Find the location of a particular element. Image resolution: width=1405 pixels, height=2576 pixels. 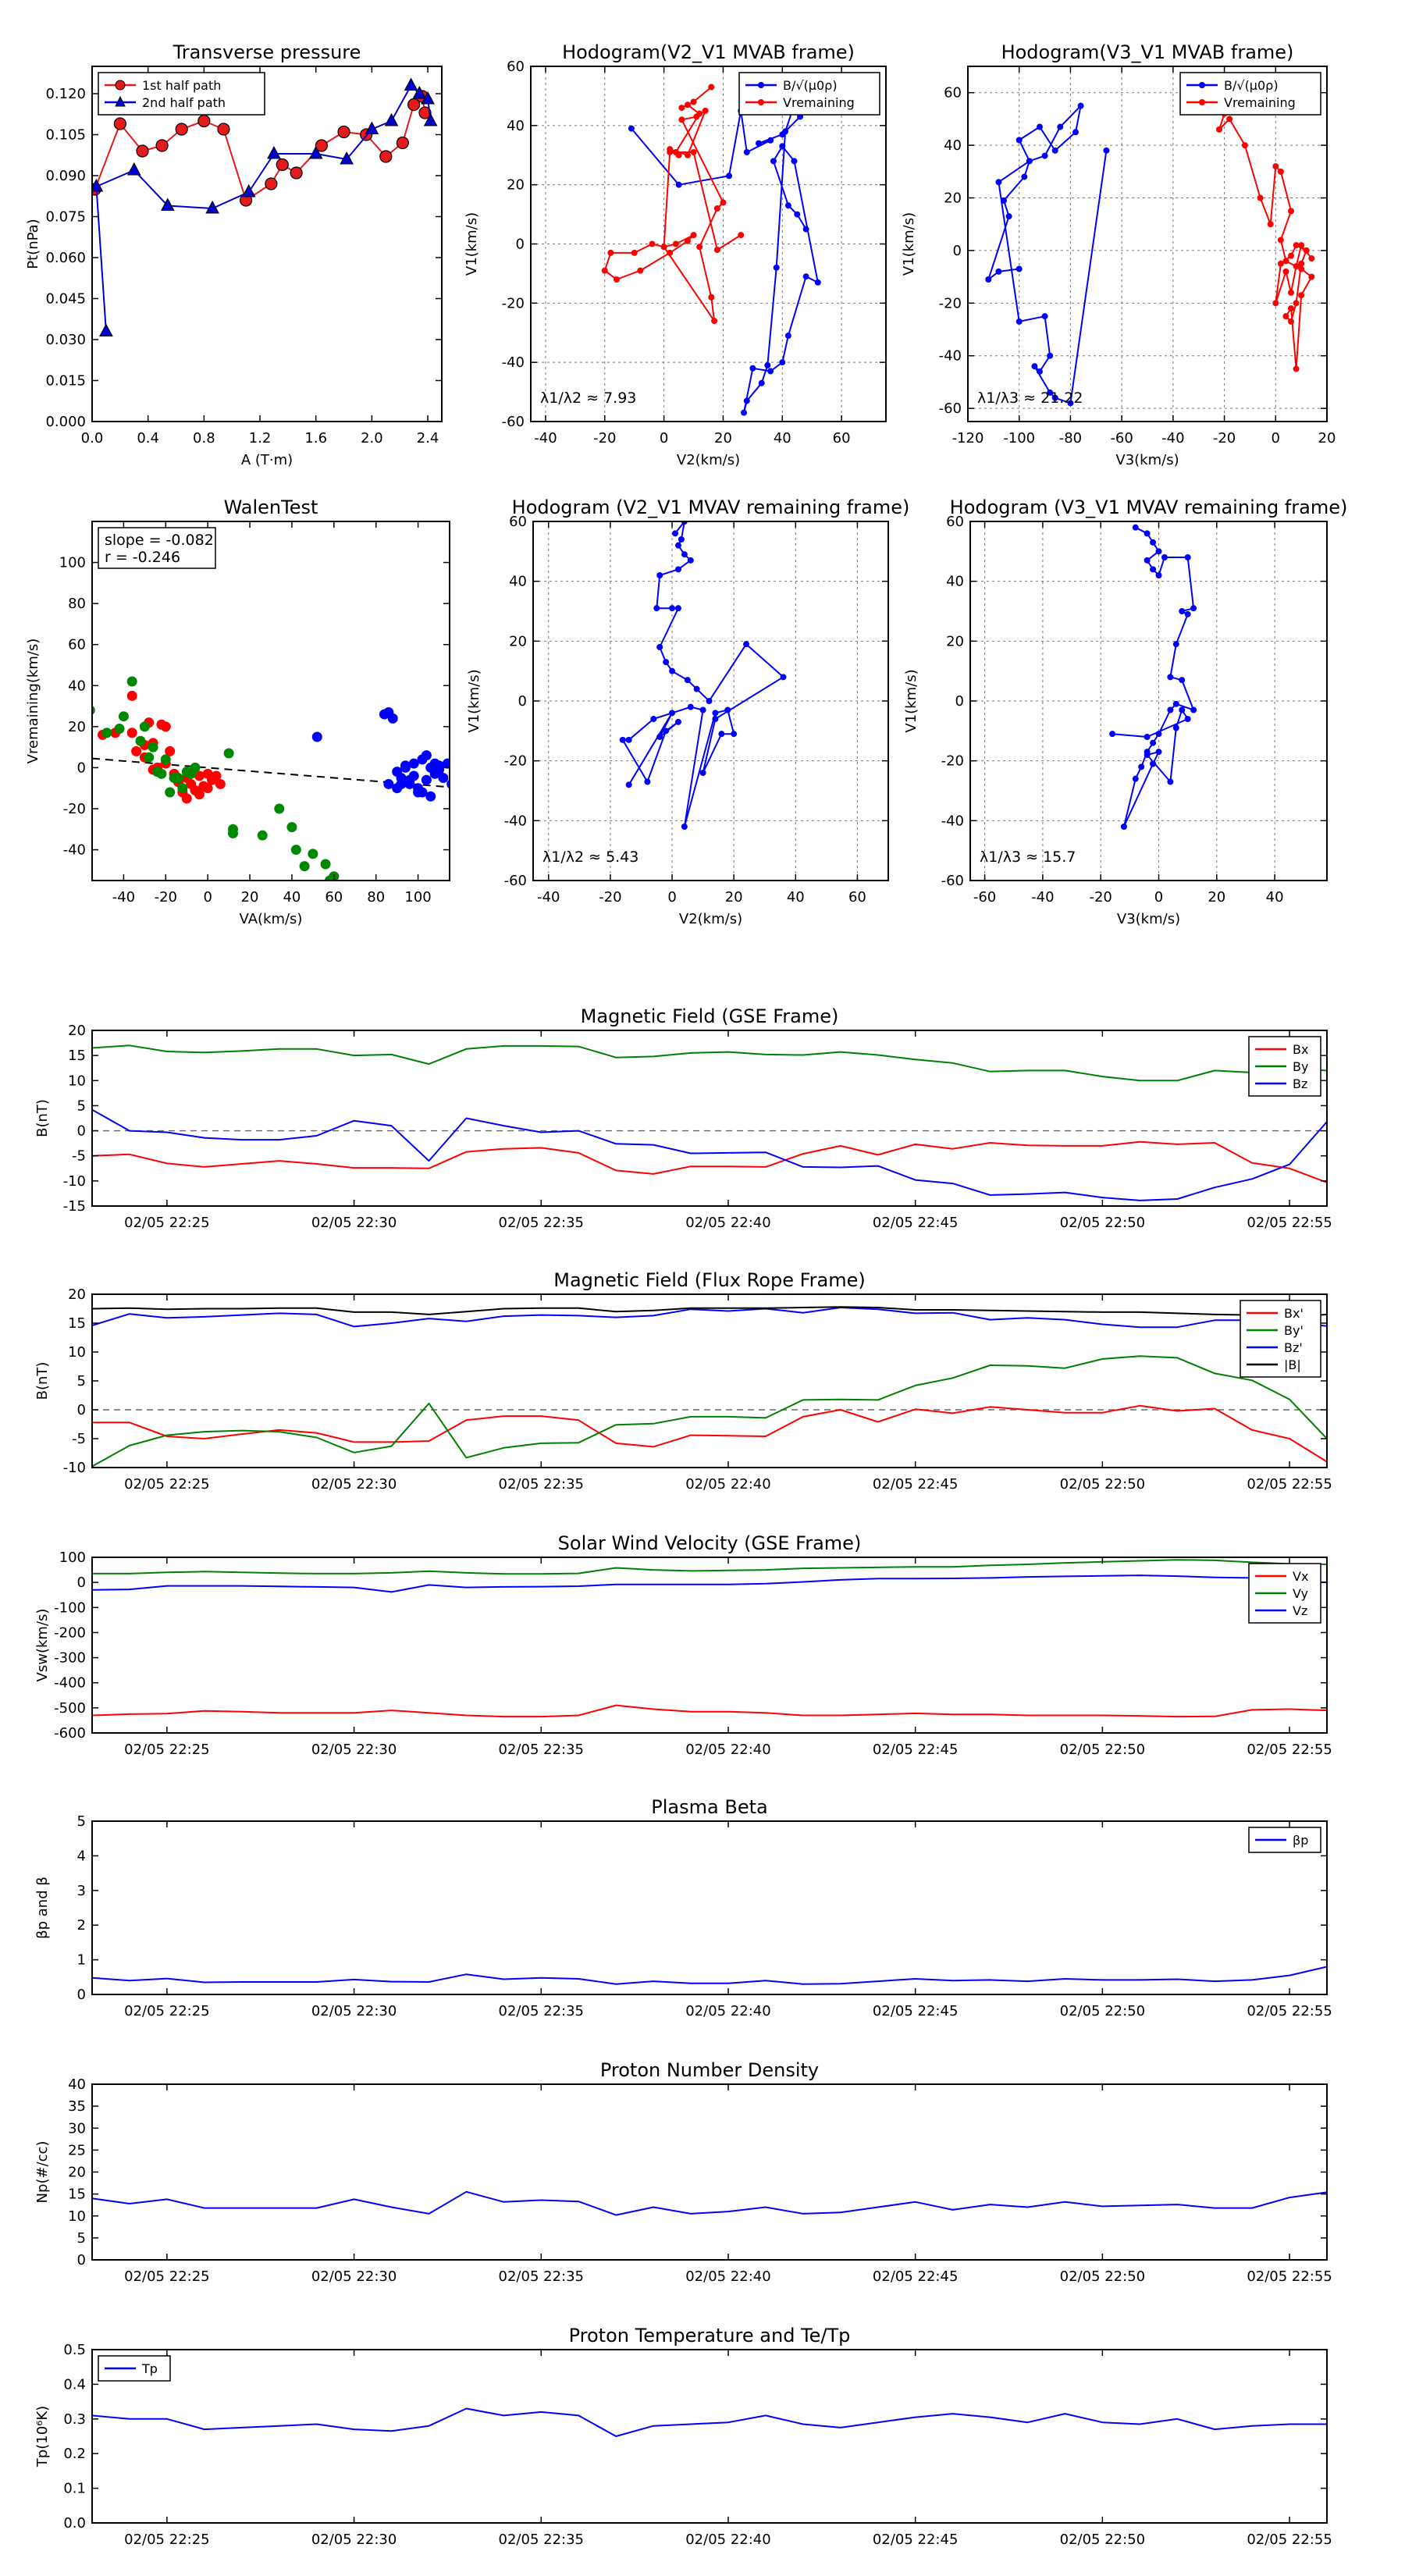

legend-label: 1st half path is located at coordinates (181, 85).